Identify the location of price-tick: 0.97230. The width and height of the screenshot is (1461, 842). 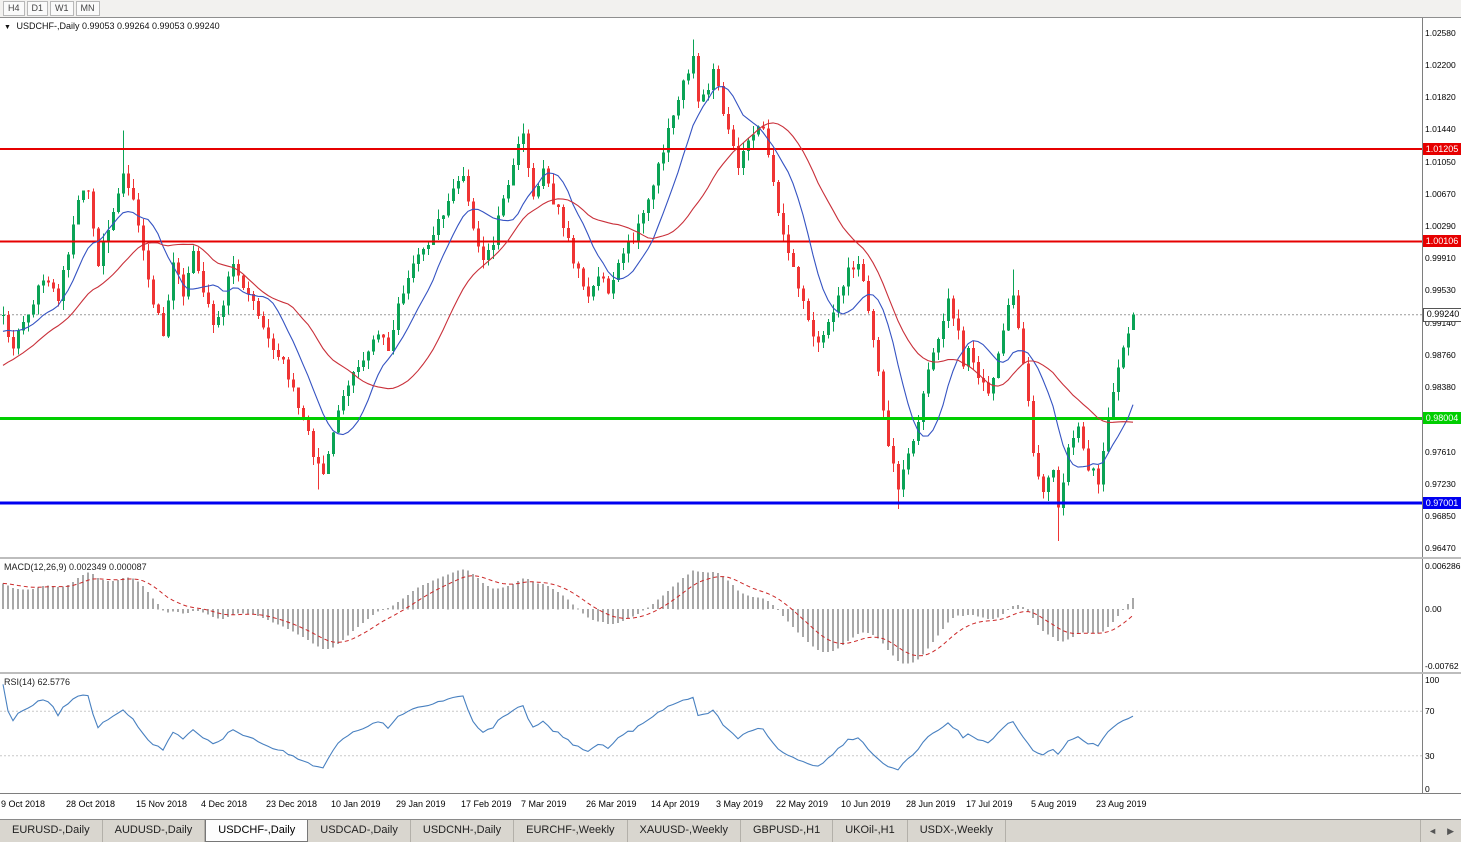
(1440, 483).